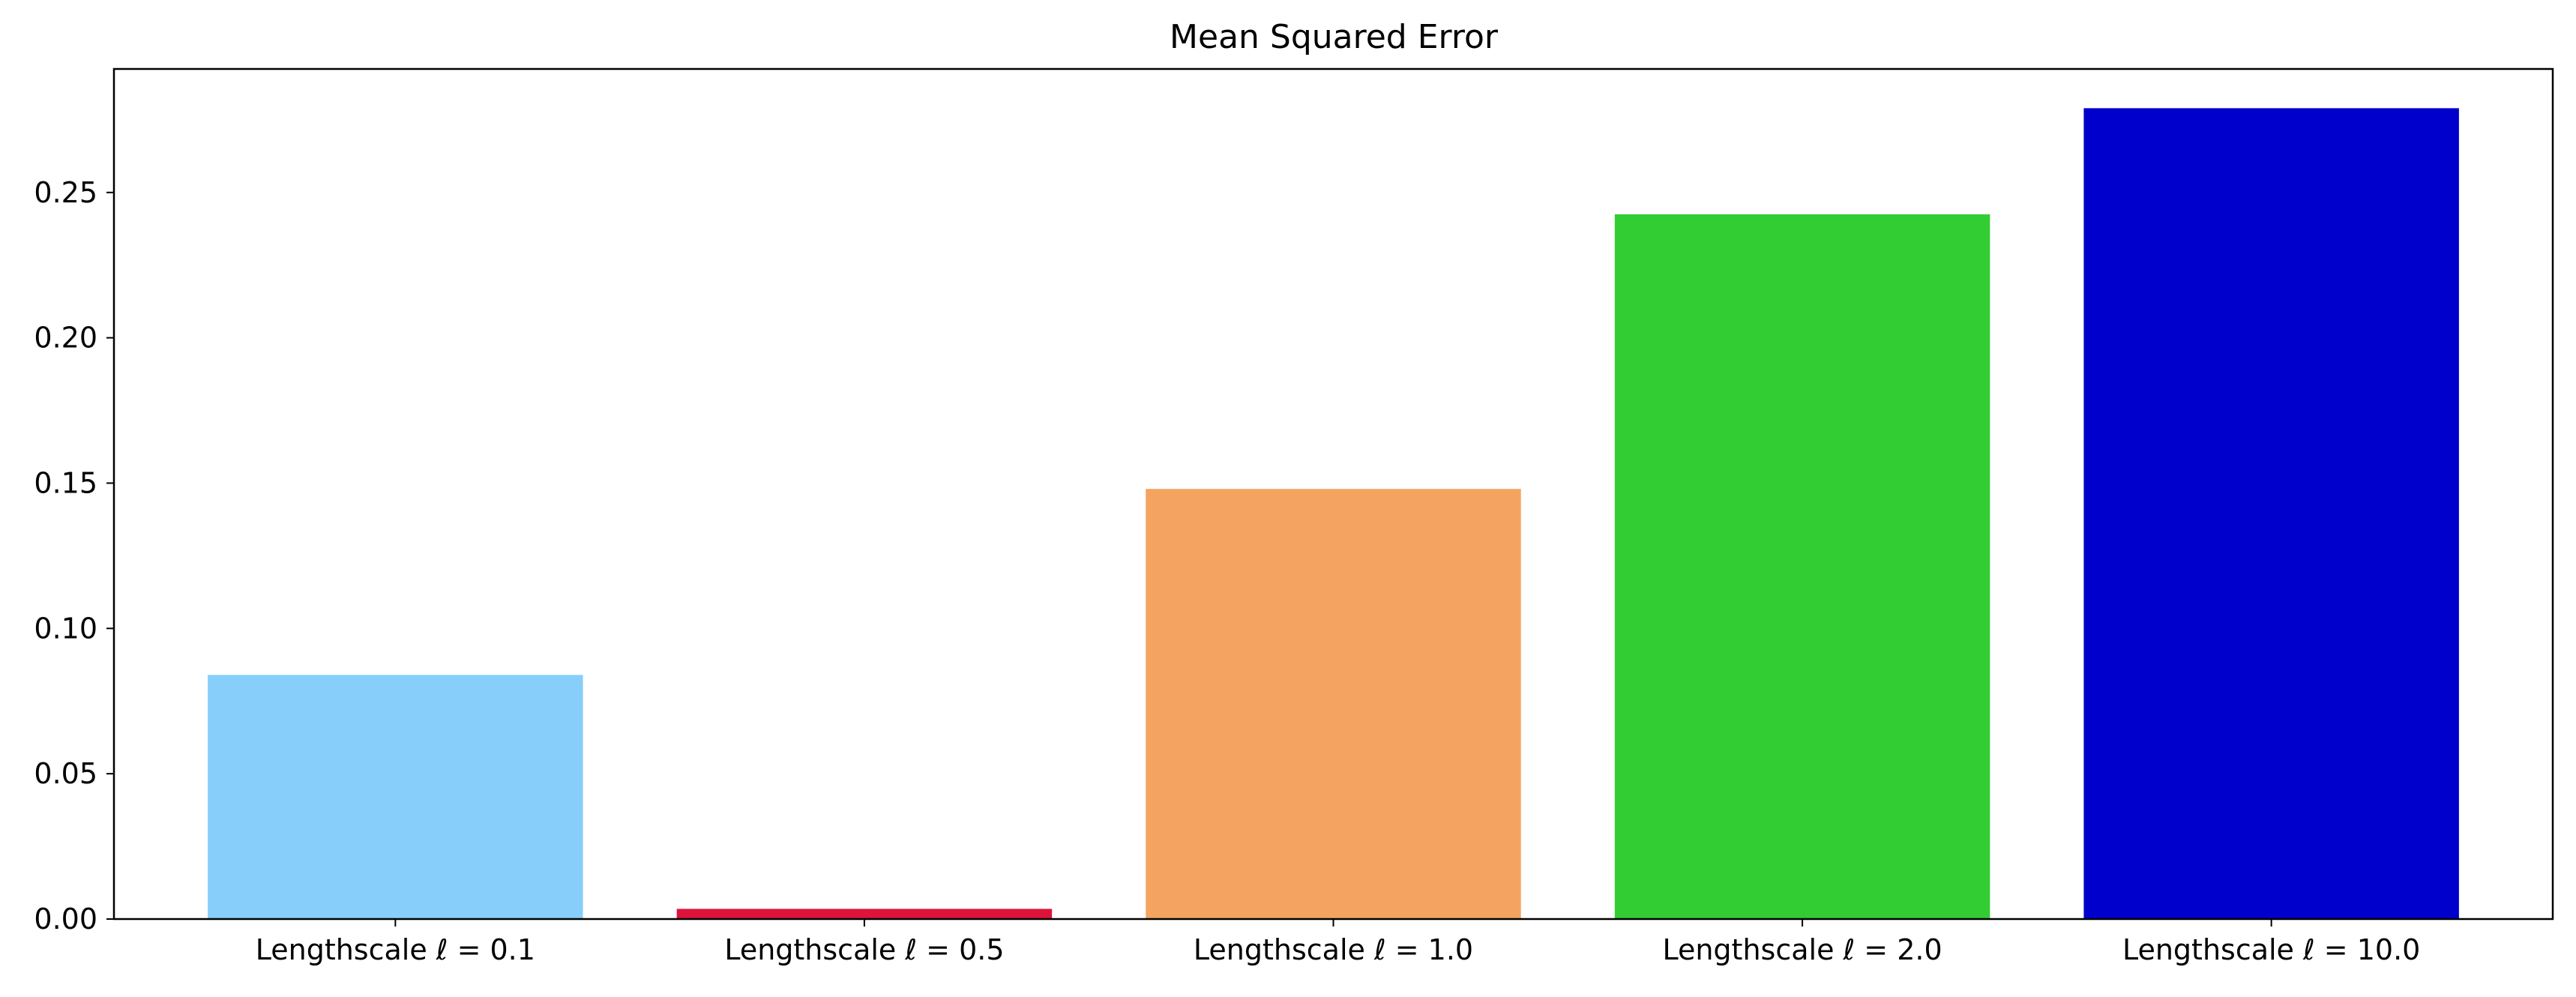 The image size is (2576, 997). I want to click on x-tick-label: Lengthscale ℓ = 1.0, so click(1333, 950).